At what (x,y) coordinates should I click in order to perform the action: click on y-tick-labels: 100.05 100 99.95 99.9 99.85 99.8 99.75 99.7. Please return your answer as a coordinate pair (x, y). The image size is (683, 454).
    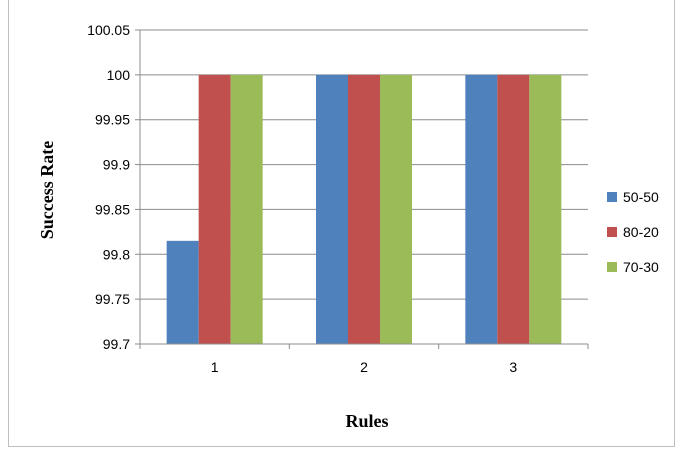
    Looking at the image, I should click on (108, 187).